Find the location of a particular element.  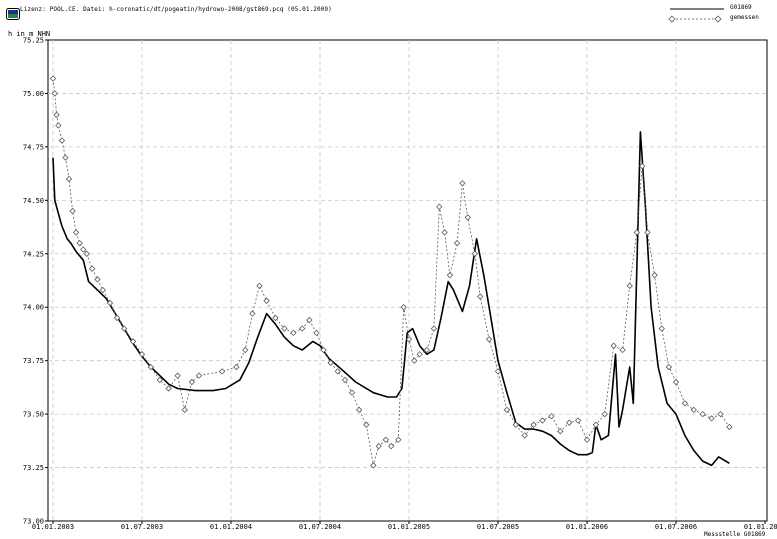

legend-line-label: G01869 is located at coordinates (741, 7).